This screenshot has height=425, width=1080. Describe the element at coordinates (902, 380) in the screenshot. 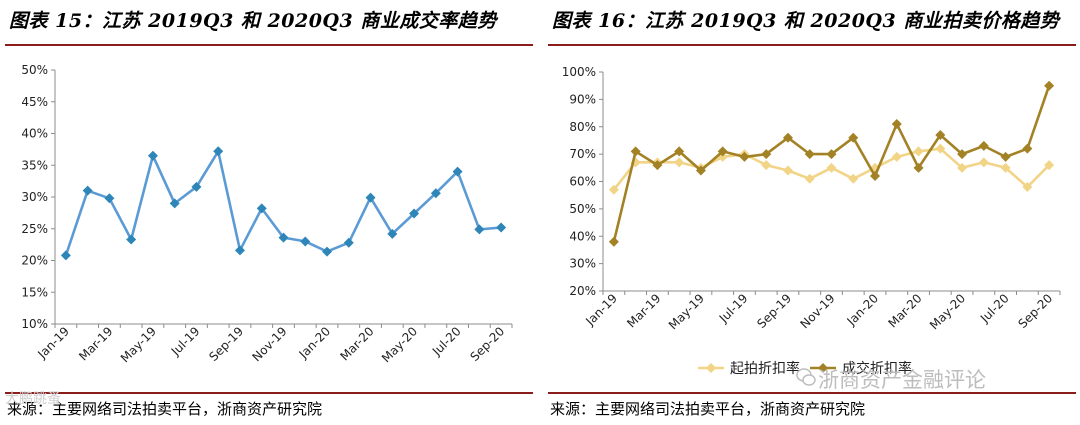

I see `bottom-right-watermark: 浙商资产金融评论` at that location.